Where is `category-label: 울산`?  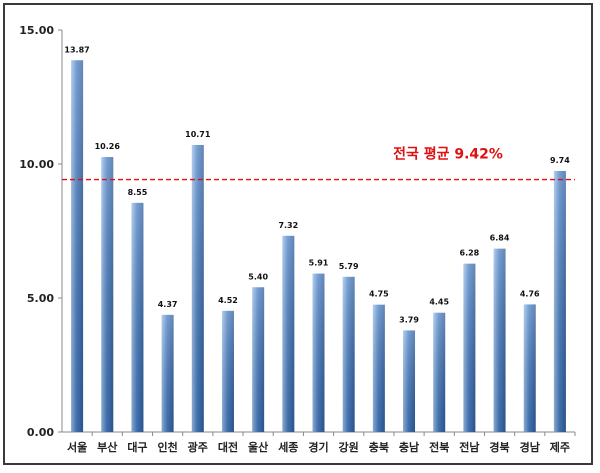 category-label: 울산 is located at coordinates (258, 447).